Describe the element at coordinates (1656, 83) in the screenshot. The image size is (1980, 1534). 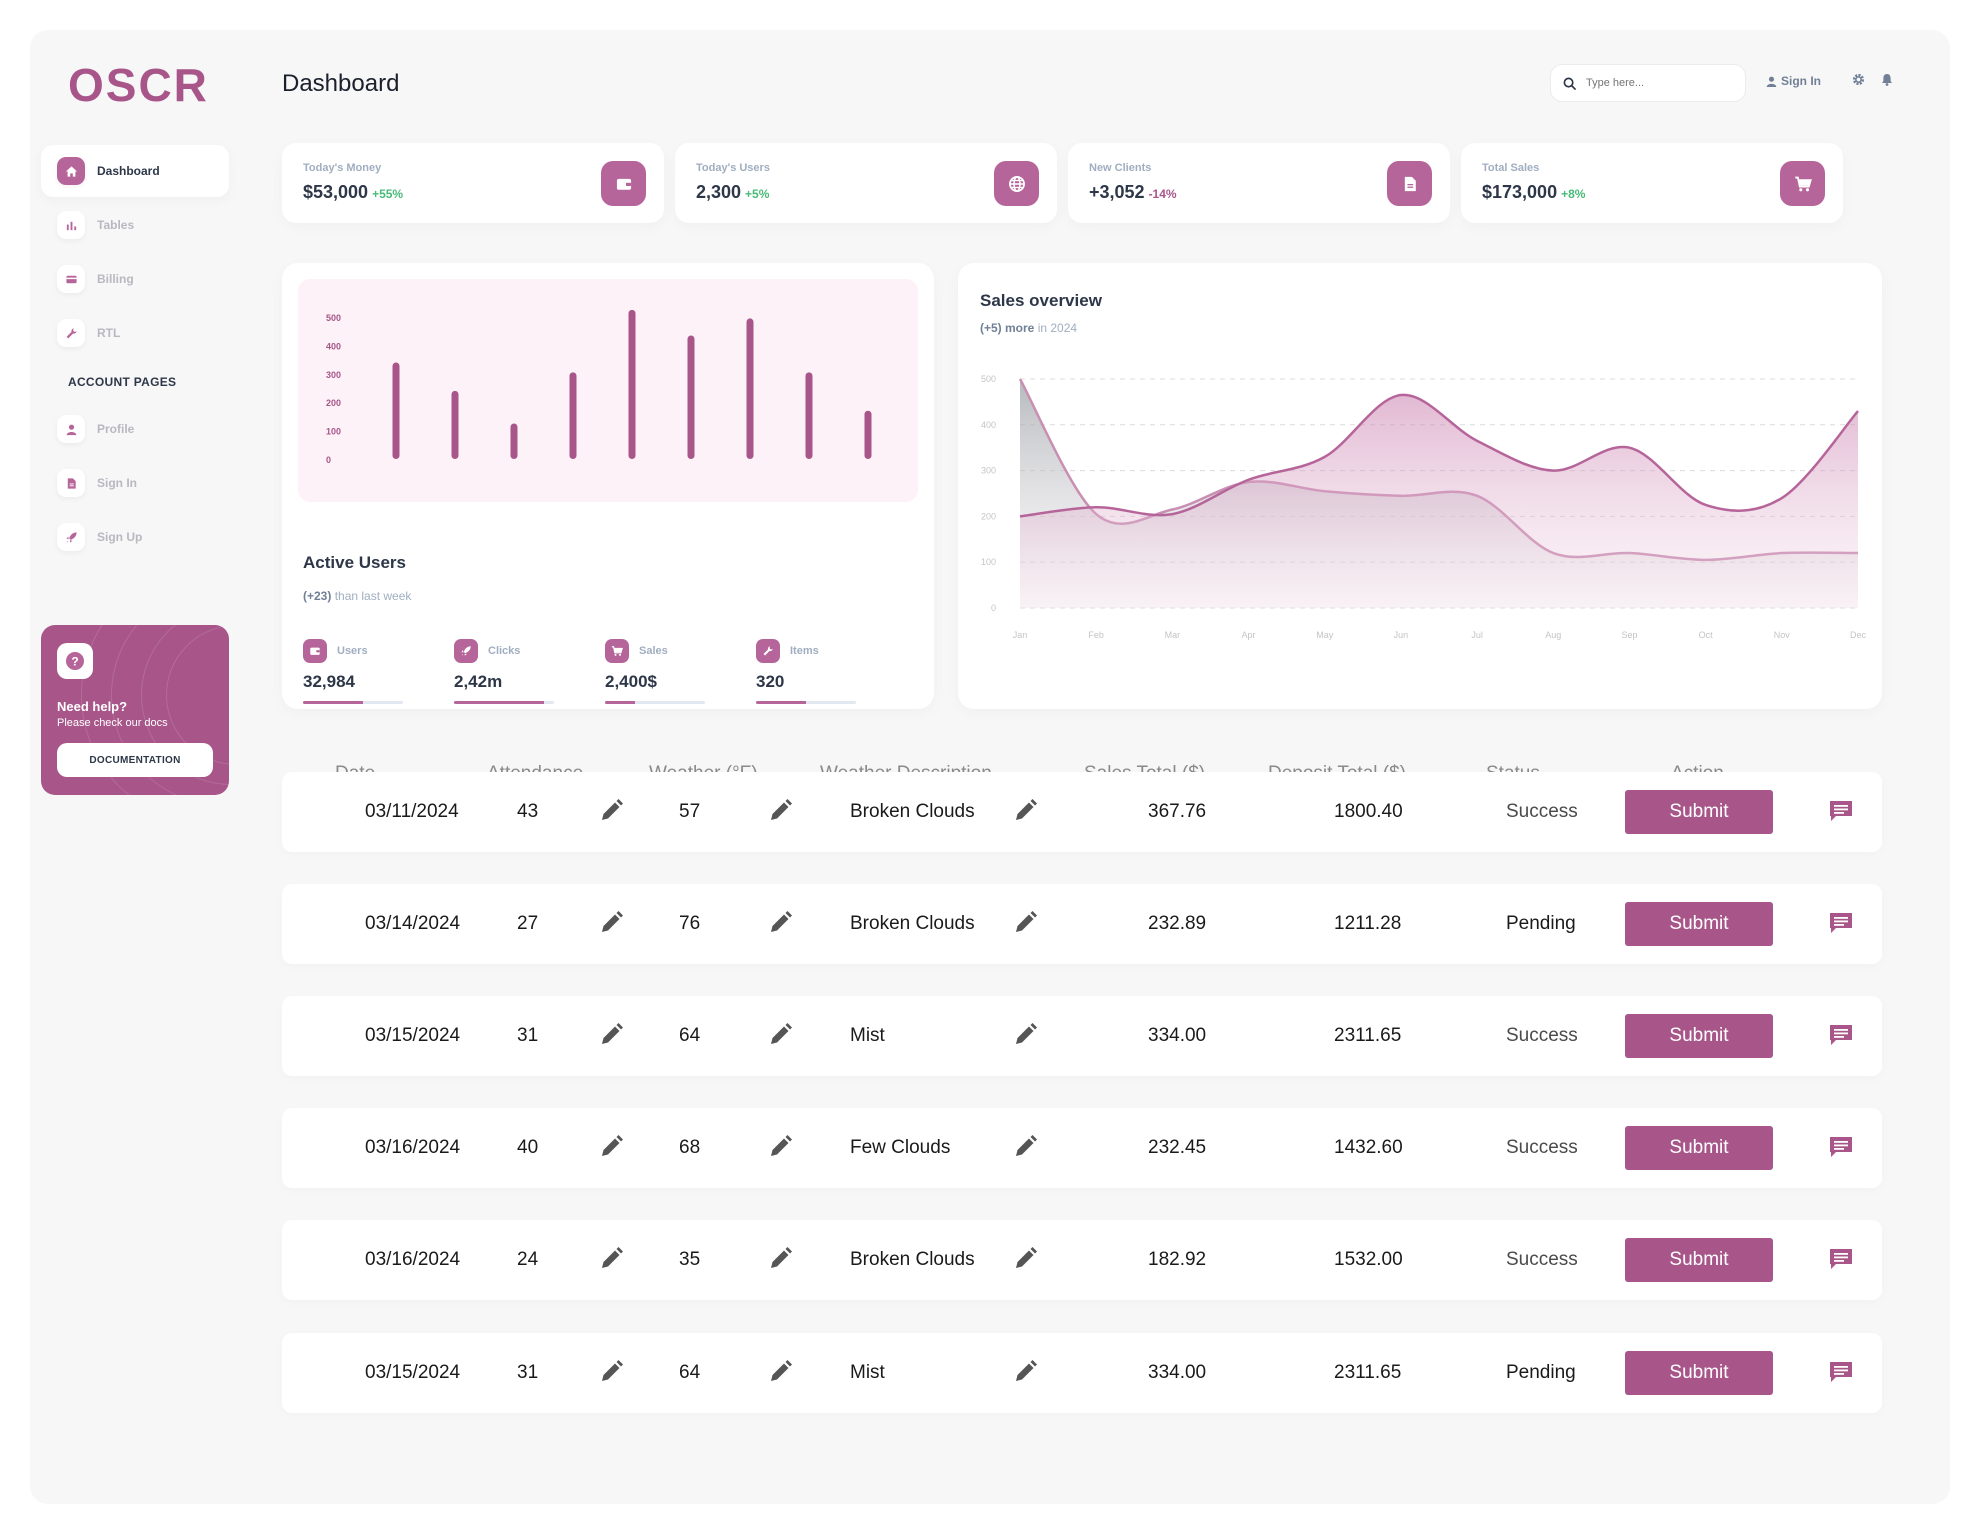
I see `search-input` at that location.